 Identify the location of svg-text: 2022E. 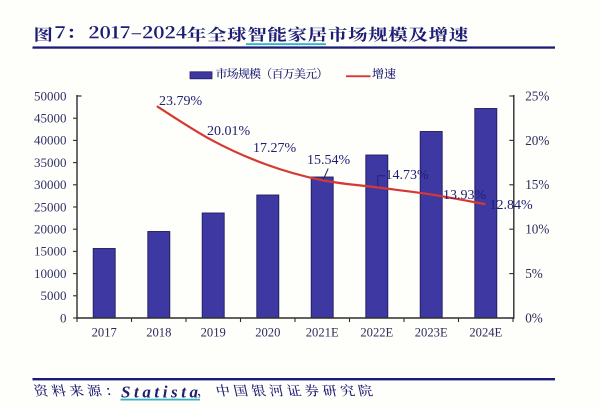
(376, 333).